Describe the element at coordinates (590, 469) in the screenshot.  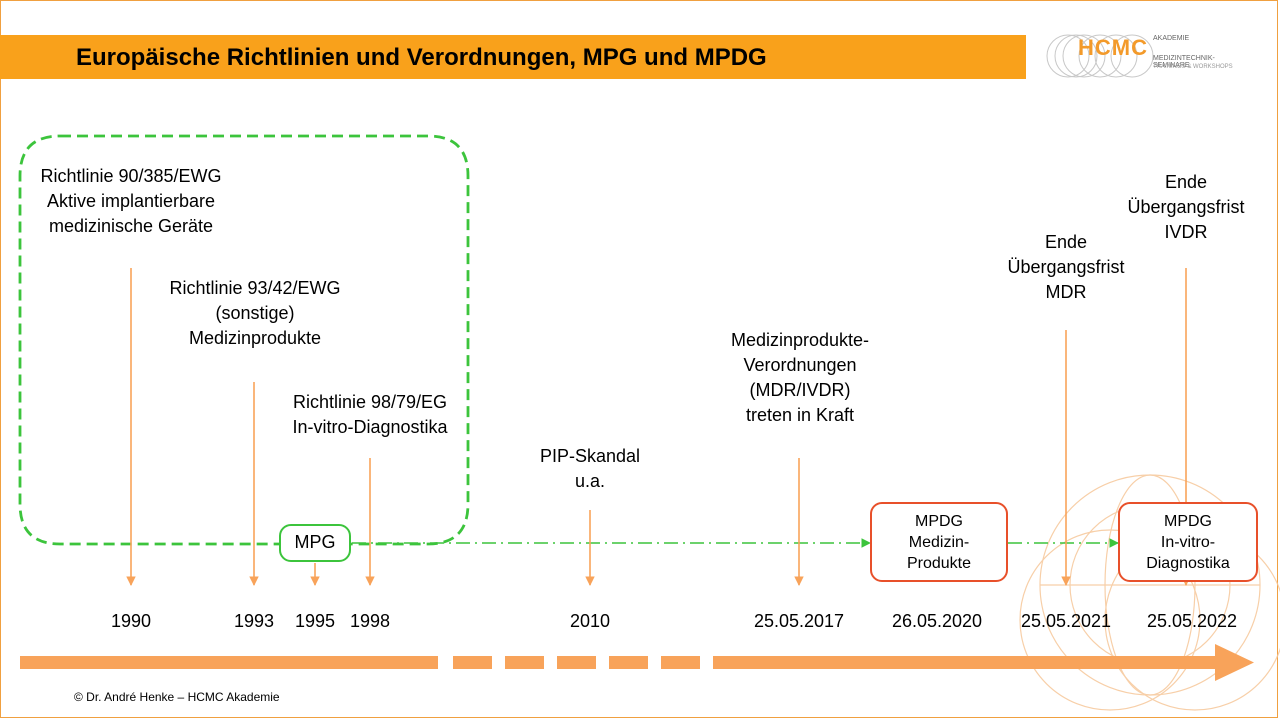
I see `label-pip: PIP-Skandal u.a.` at that location.